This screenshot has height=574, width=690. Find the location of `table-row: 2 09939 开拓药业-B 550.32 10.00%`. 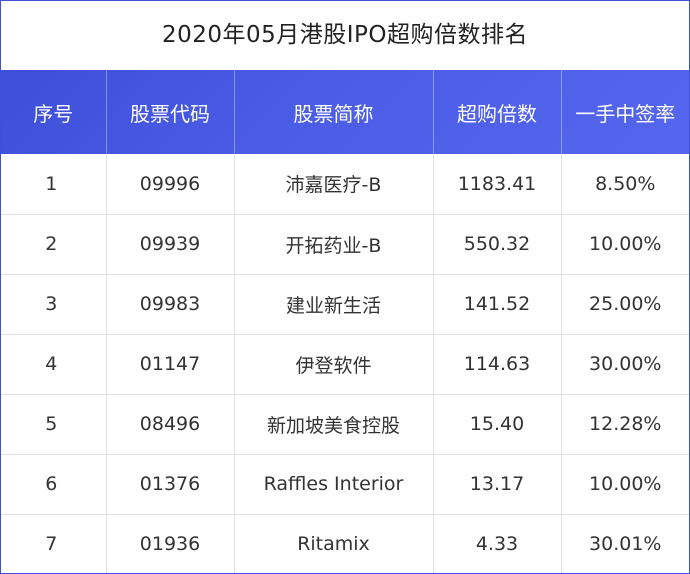

table-row: 2 09939 开拓药业-B 550.32 10.00% is located at coordinates (345, 244).